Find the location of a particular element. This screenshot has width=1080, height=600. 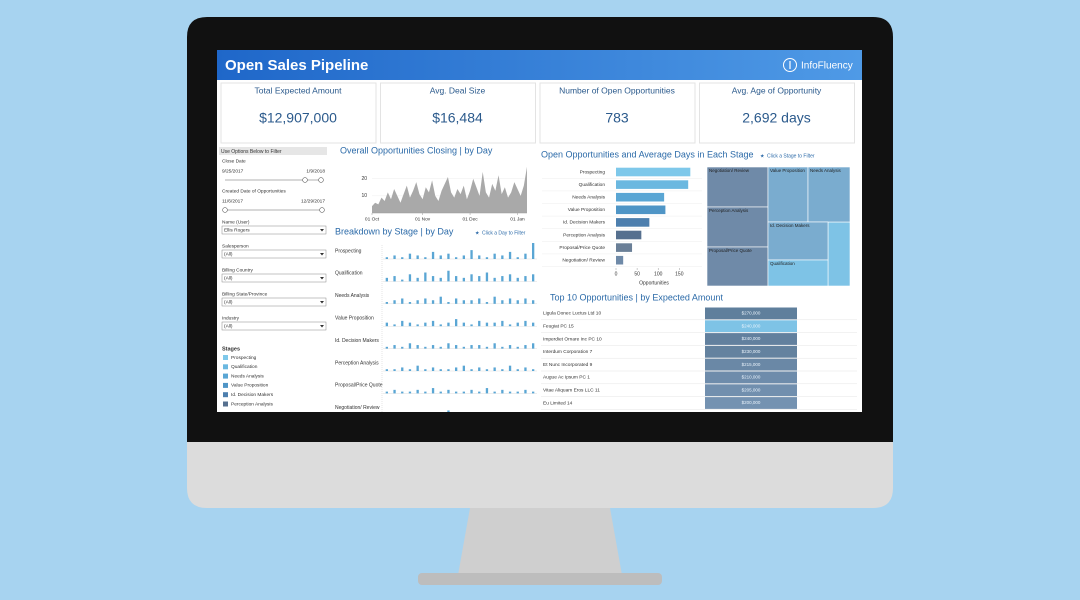

opportunity-name: Et Nunc Incorporated 9 is located at coordinates (568, 365).